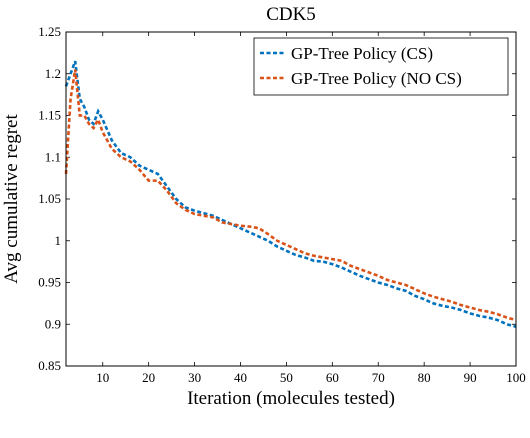  I want to click on y-tick-label: 1.05, so click(49, 198).